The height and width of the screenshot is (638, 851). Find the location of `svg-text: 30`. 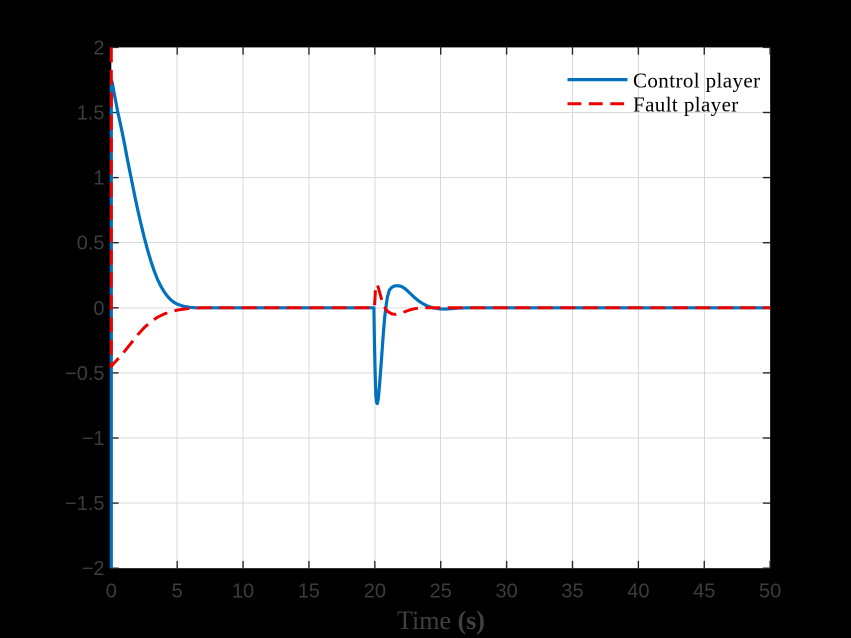

svg-text: 30 is located at coordinates (506, 592).